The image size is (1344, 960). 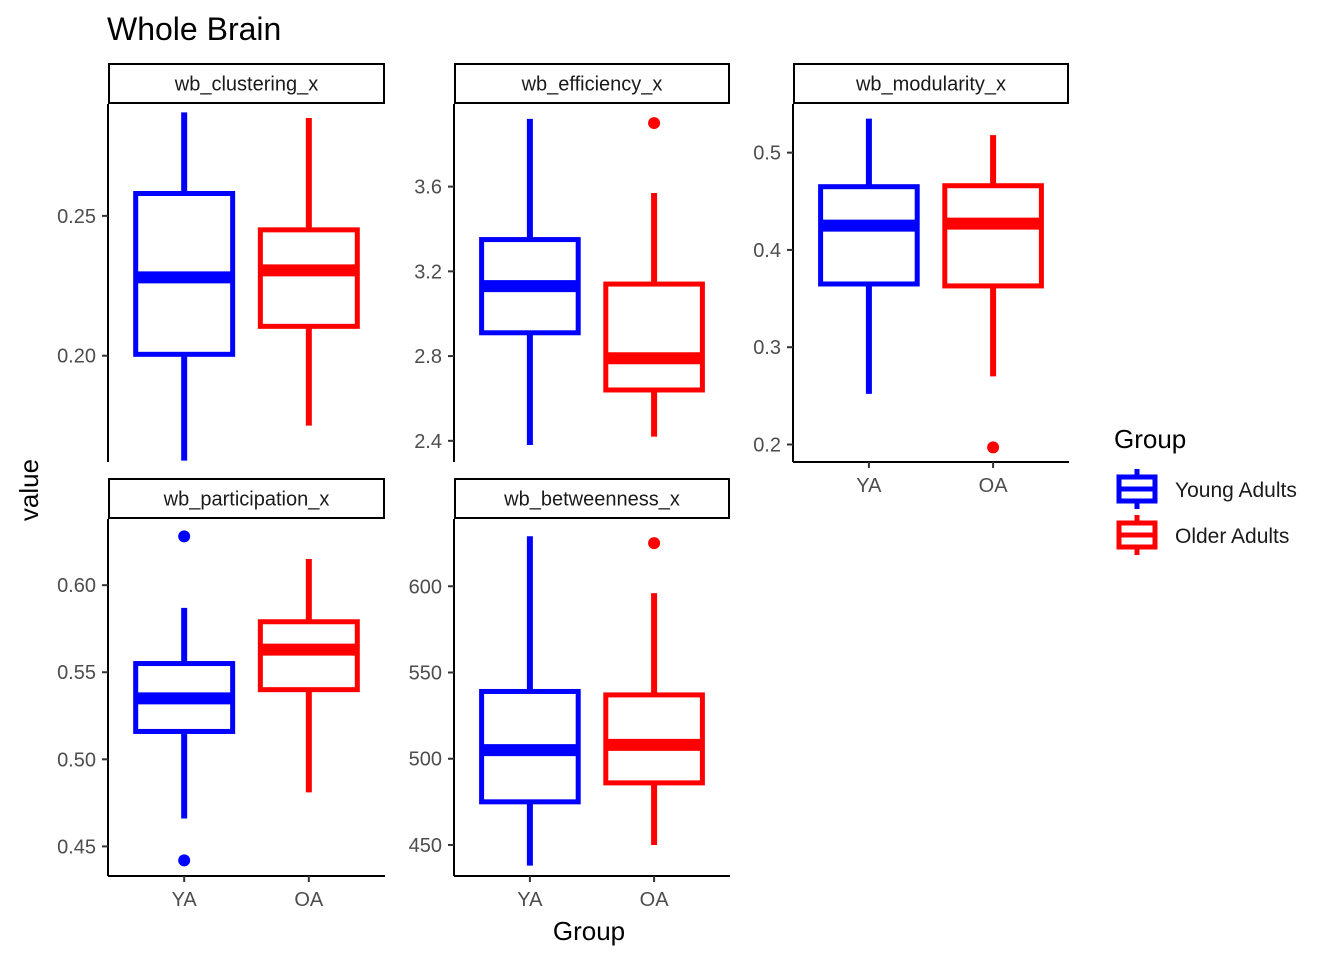 What do you see at coordinates (425, 760) in the screenshot?
I see `y-tick-label: 500` at bounding box center [425, 760].